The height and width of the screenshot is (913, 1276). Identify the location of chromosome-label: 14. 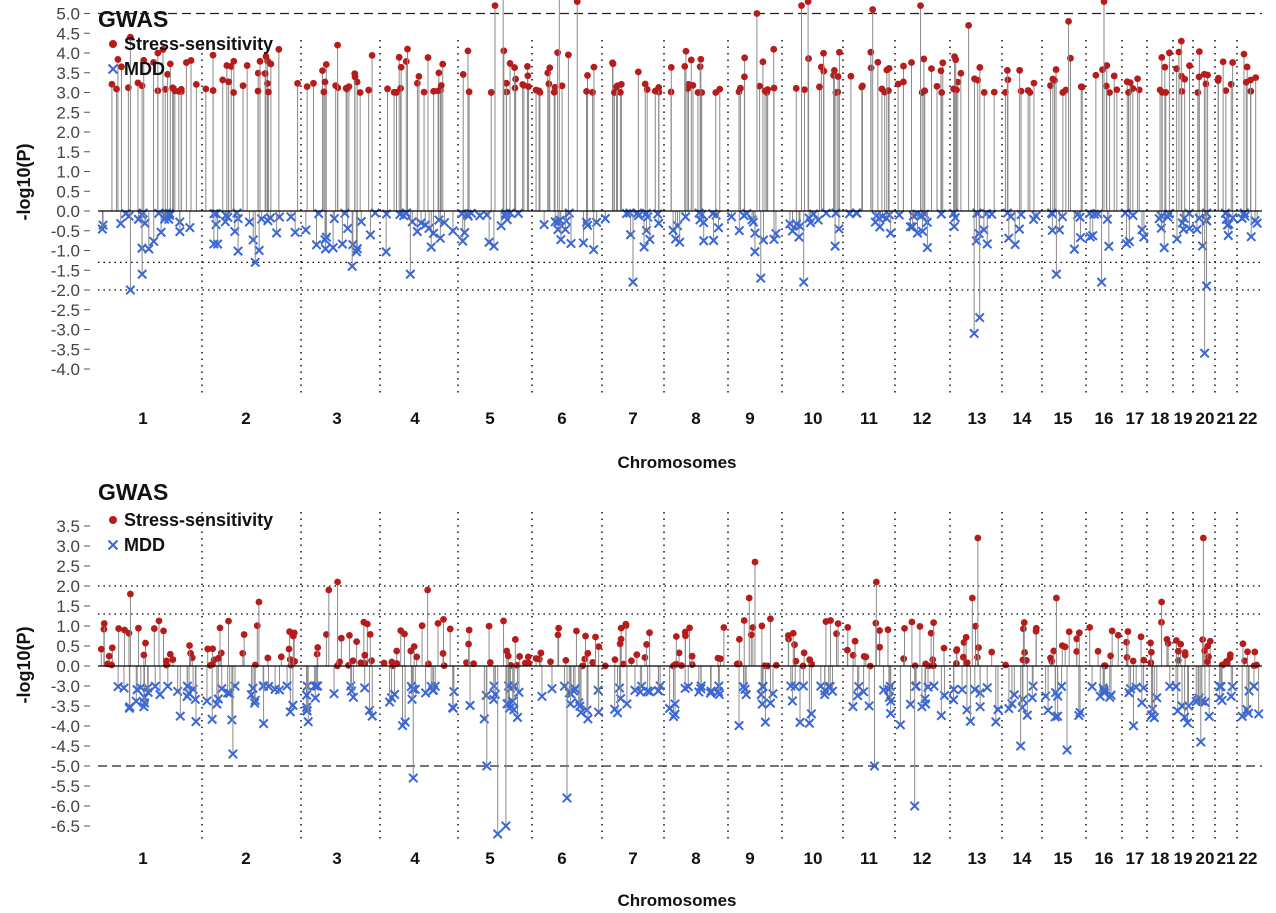
(1022, 858).